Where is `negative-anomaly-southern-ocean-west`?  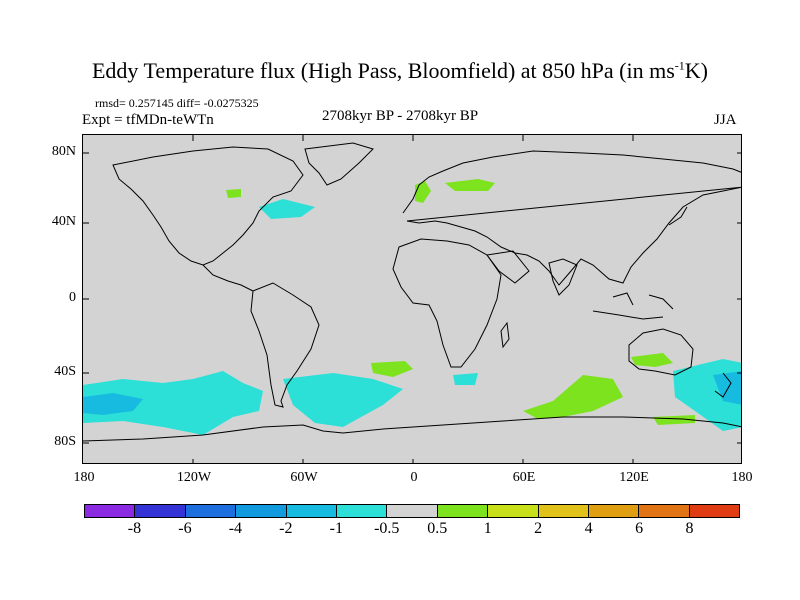
negative-anomaly-southern-ocean-west is located at coordinates (173, 403).